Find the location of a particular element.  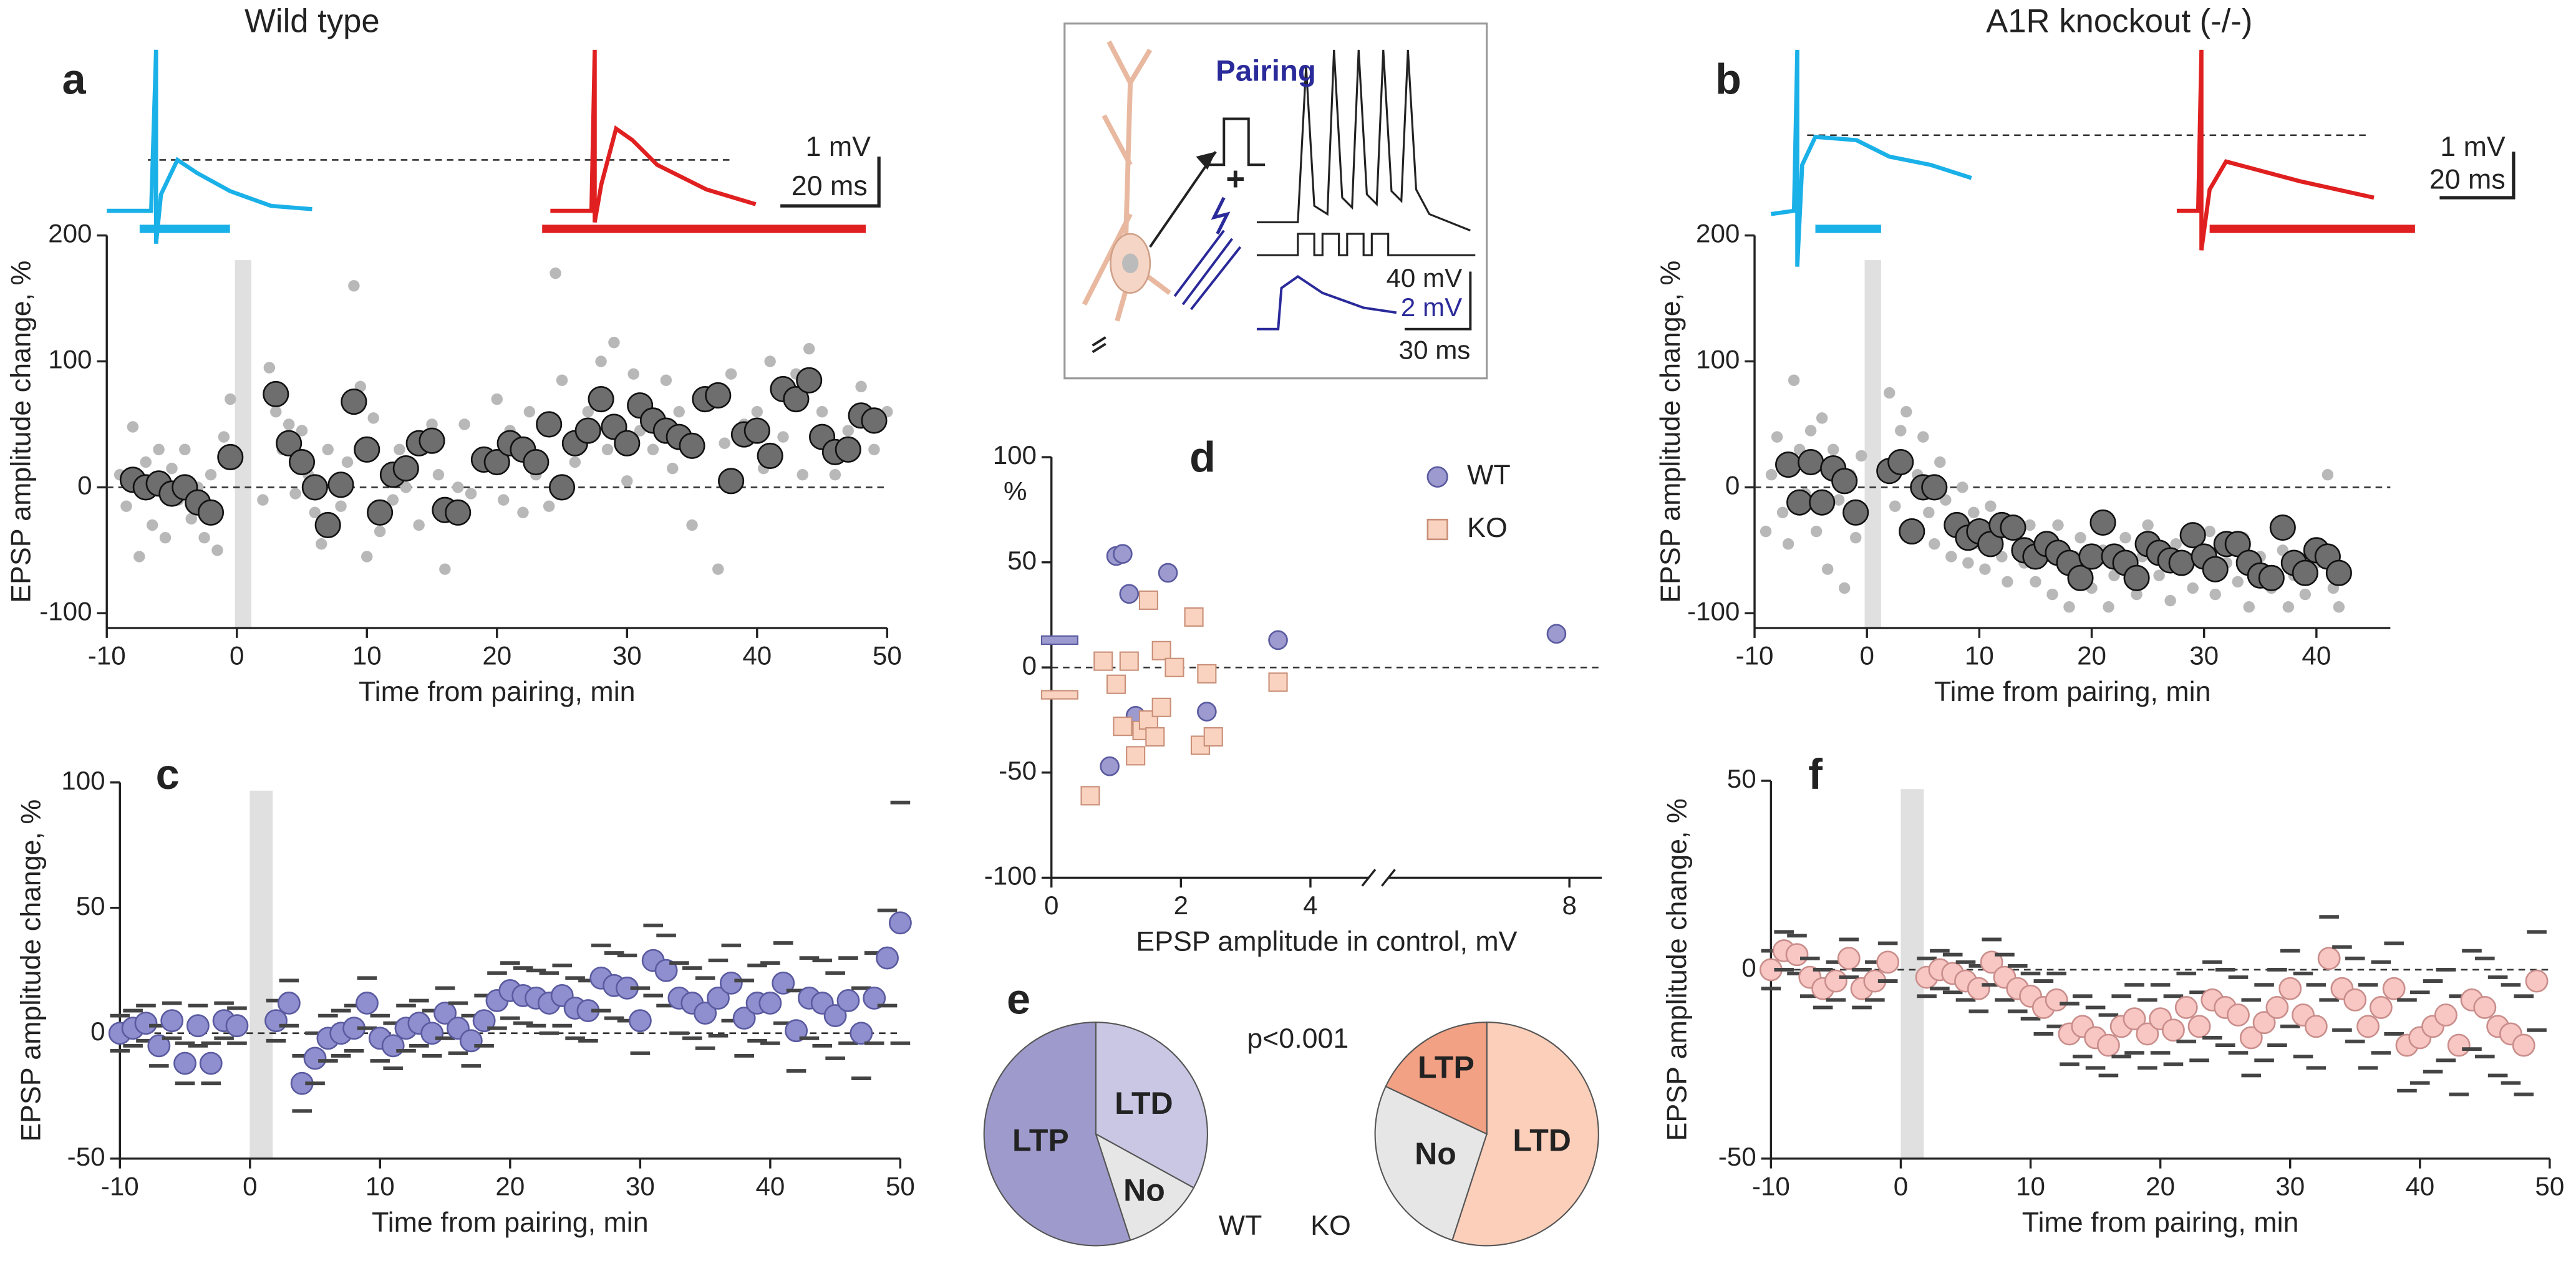

scale-label: 1 mV is located at coordinates (2473, 146).